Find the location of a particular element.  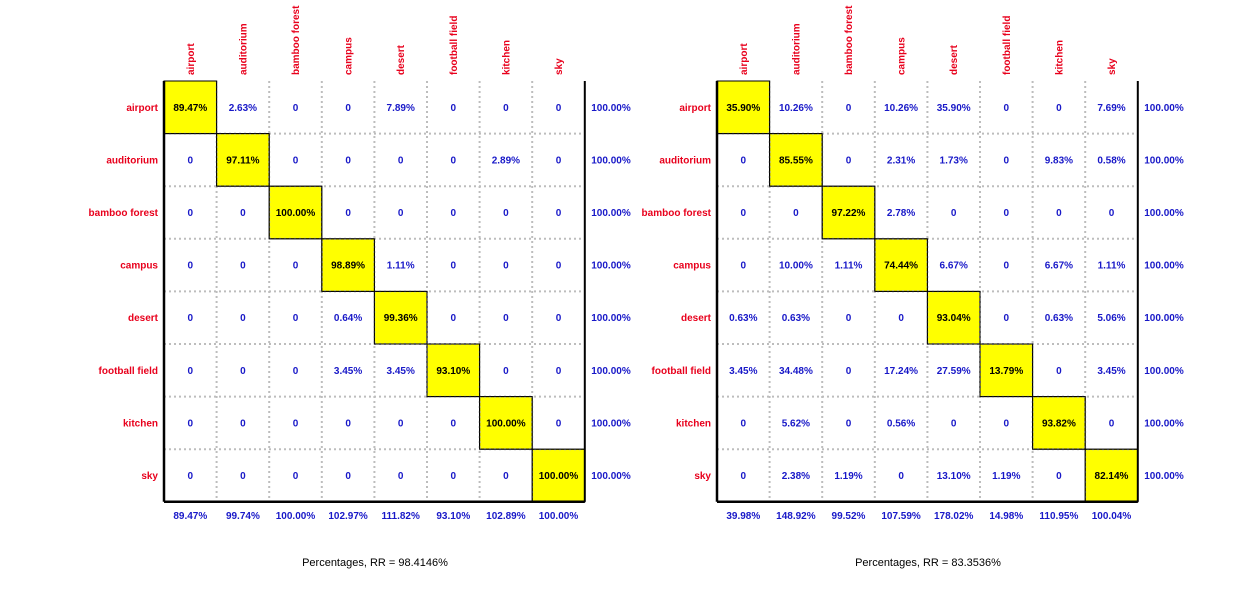

column-total: 178.02% is located at coordinates (954, 516).